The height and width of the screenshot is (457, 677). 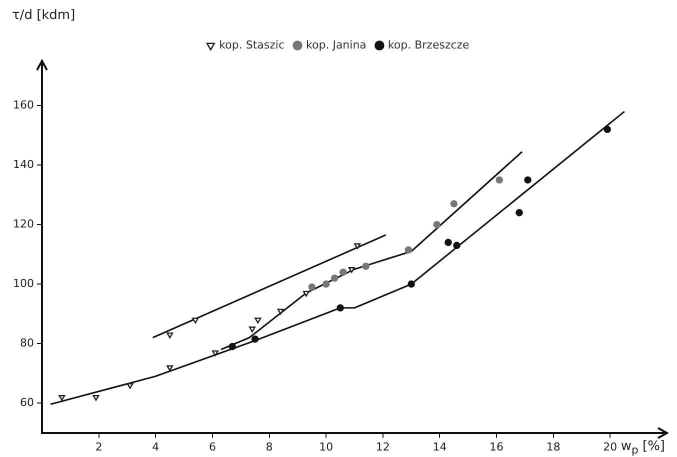 What do you see at coordinates (27, 402) in the screenshot?
I see `y-tick-label: 60` at bounding box center [27, 402].